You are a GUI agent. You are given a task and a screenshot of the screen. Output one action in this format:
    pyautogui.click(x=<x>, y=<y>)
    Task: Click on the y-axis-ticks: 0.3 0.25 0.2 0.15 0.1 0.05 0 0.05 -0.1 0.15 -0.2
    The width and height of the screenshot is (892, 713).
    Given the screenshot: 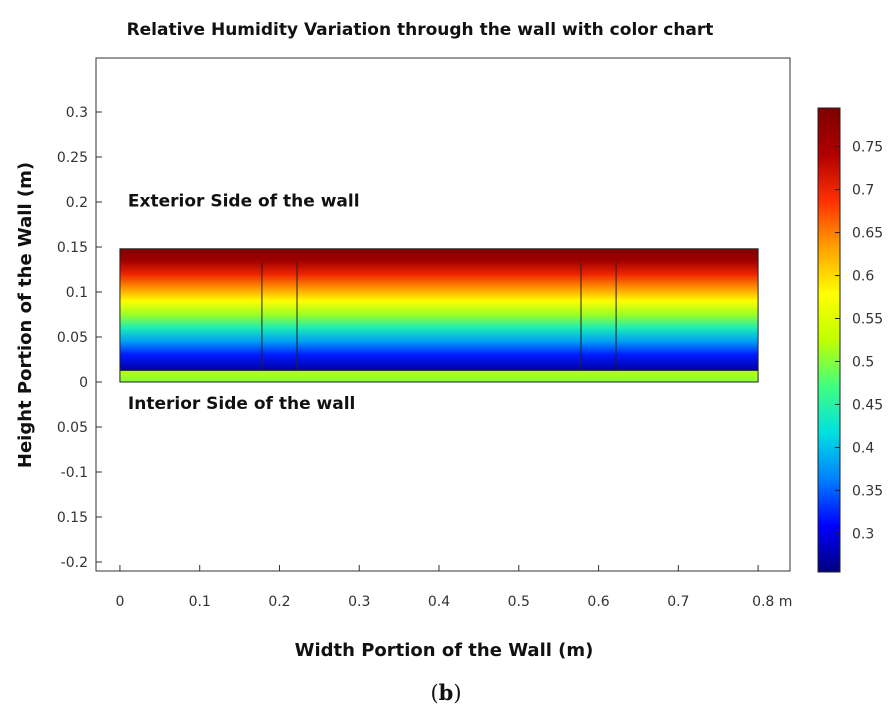 What is the action you would take?
    pyautogui.click(x=79, y=338)
    